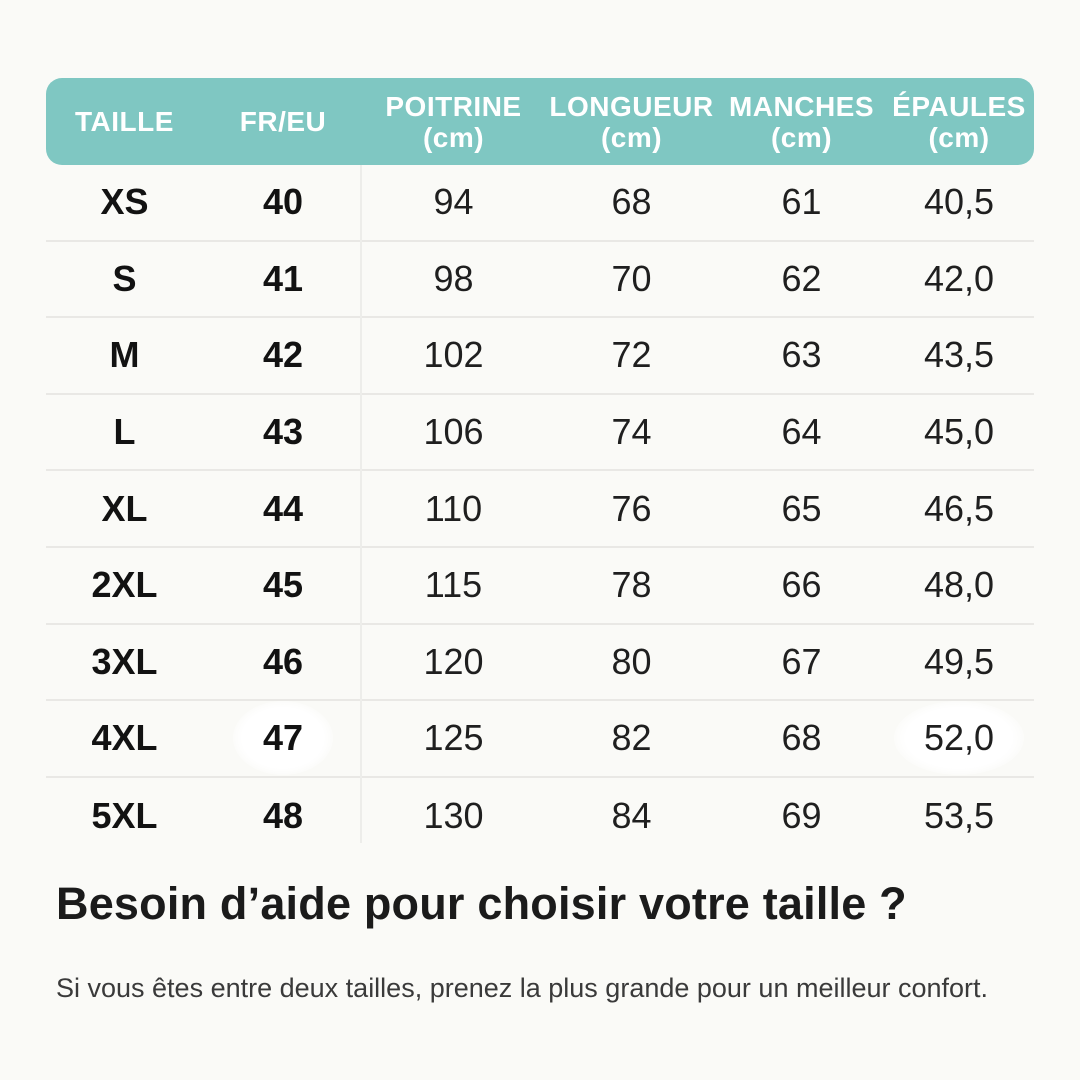  I want to click on cell-value: 110, so click(453, 508).